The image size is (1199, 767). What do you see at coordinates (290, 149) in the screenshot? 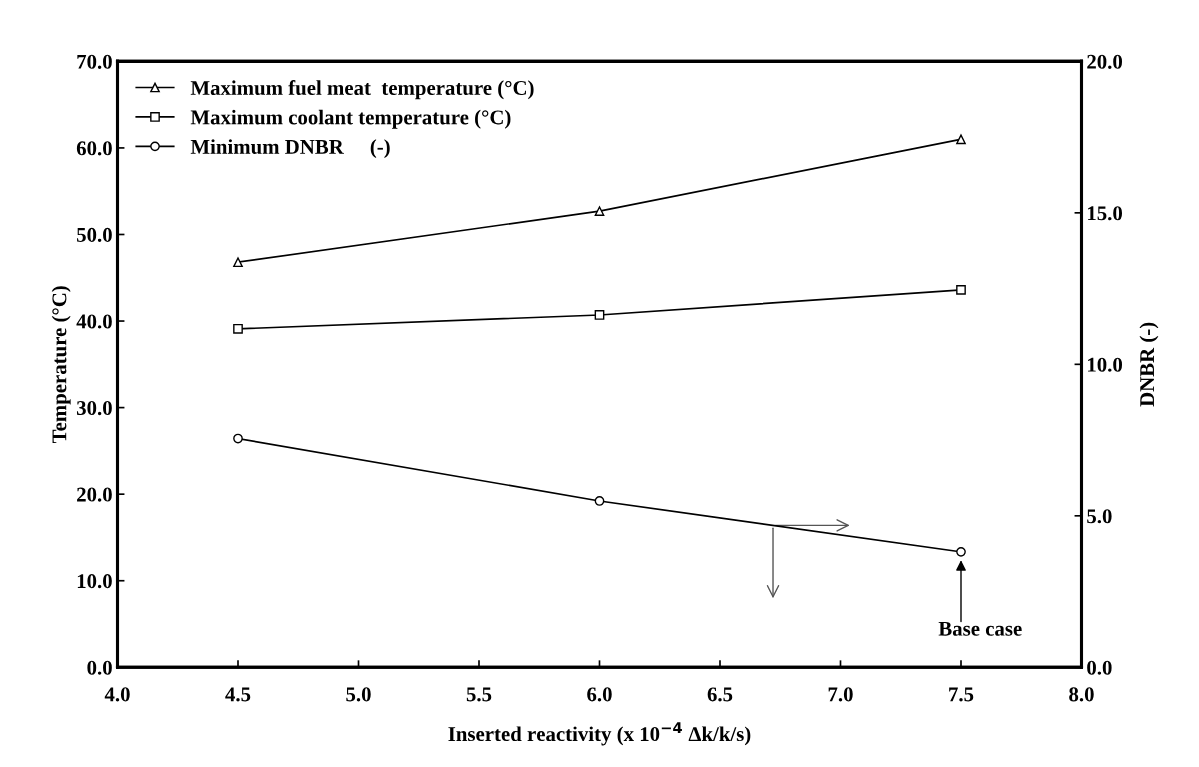
I see `legend-label: Minimum DNBR (-)` at bounding box center [290, 149].